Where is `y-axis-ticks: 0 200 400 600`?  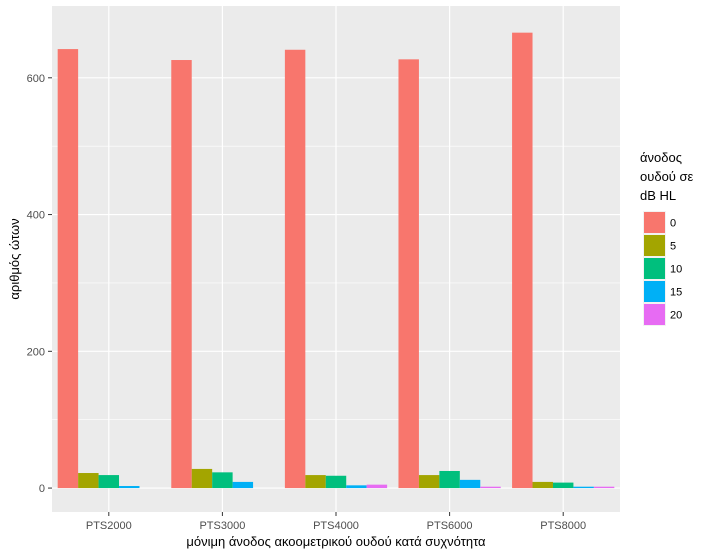 y-axis-ticks: 0 200 400 600 is located at coordinates (39, 284).